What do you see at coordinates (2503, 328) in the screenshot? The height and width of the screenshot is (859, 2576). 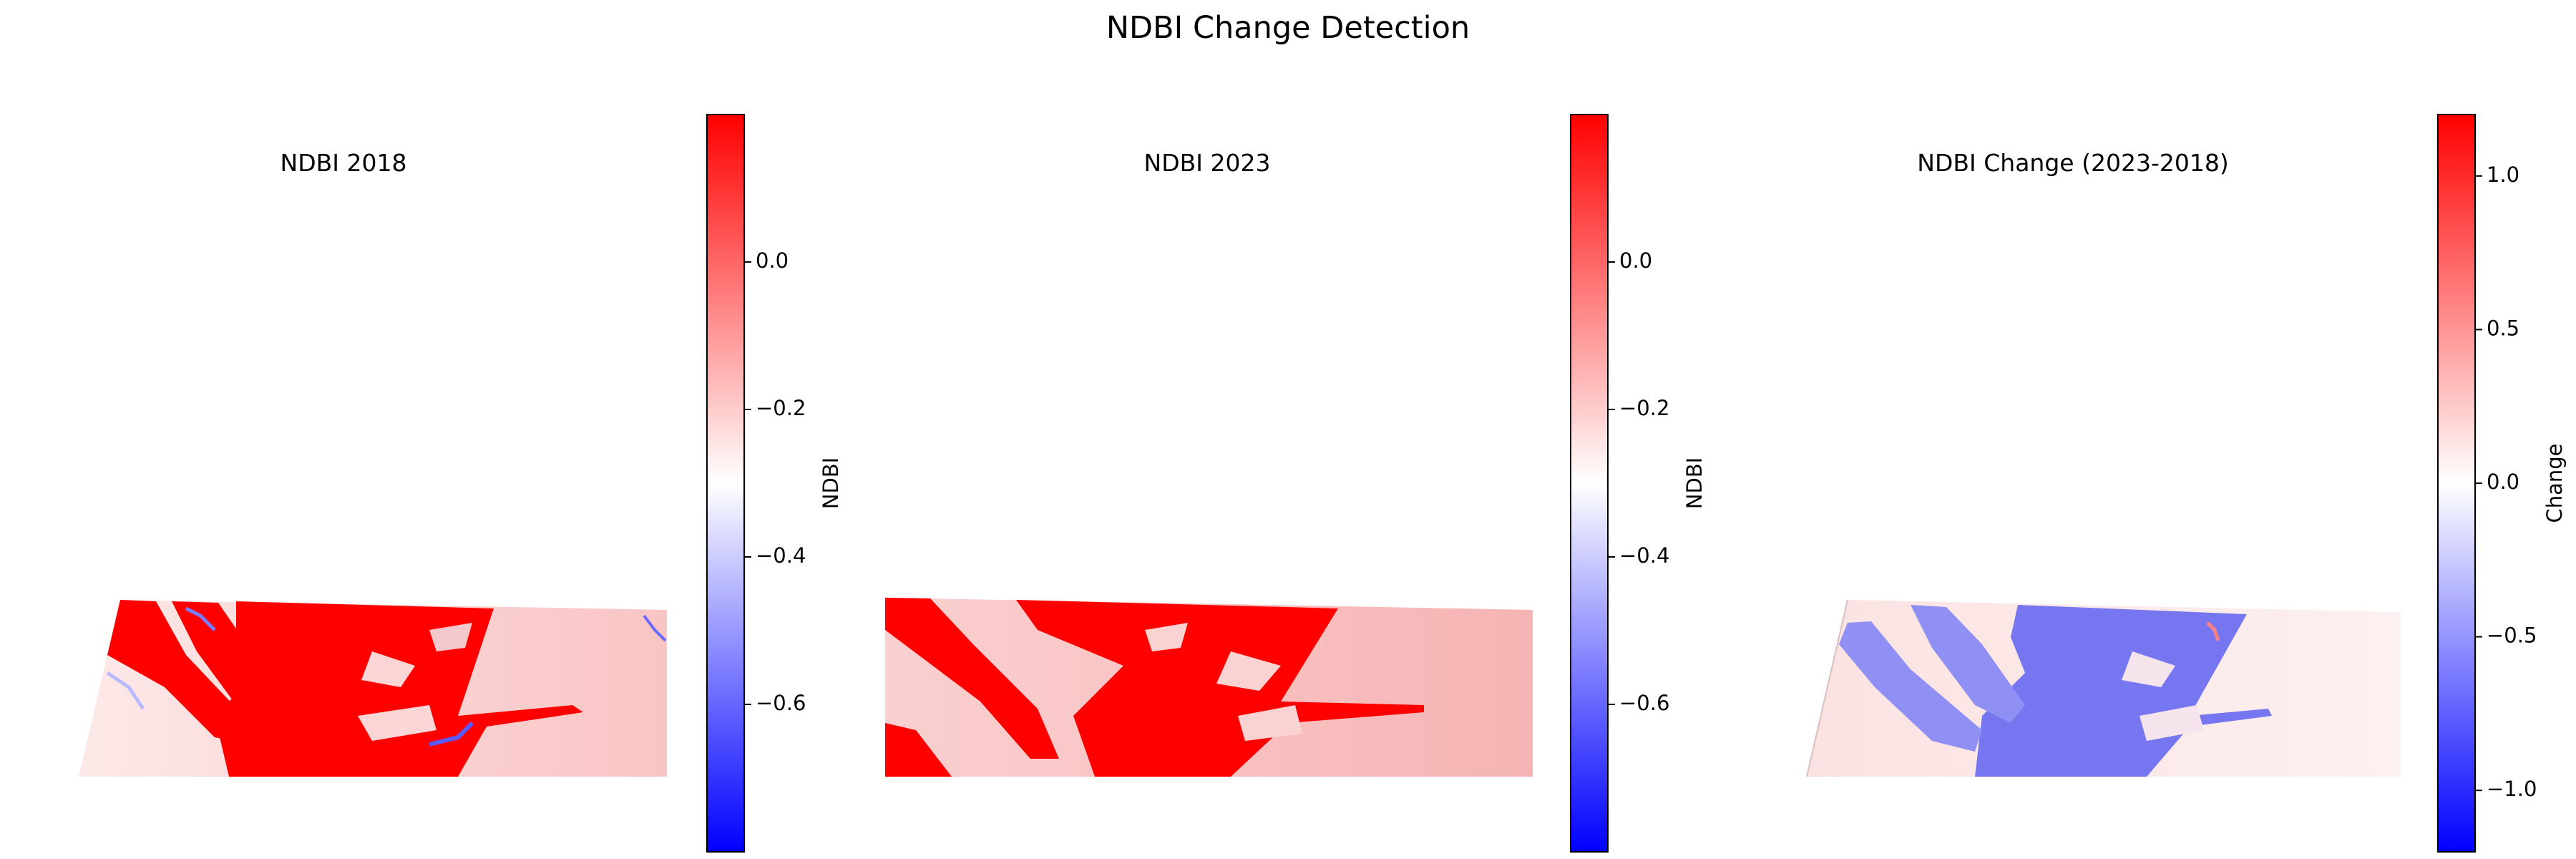 I see `colorbar-tick-label: 0.5` at bounding box center [2503, 328].